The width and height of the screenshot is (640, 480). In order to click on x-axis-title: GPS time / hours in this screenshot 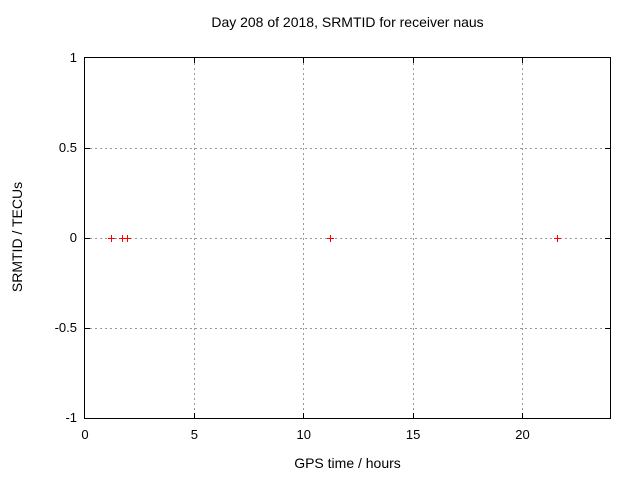, I will do `click(347, 463)`.